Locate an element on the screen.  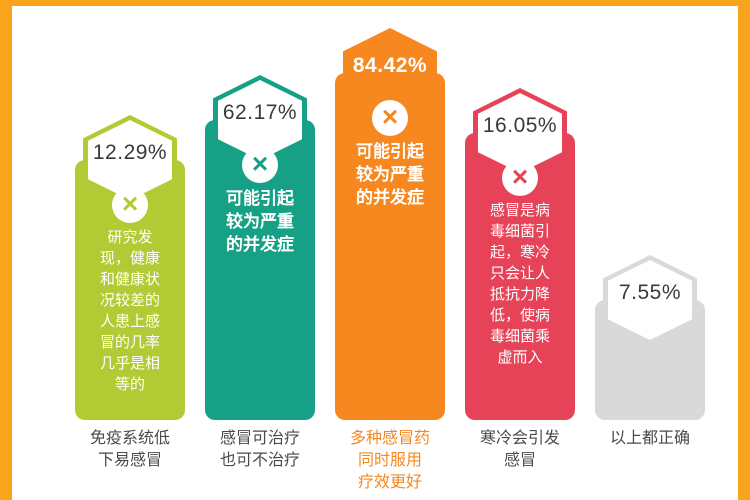
category-label: 寒冷会引发 感冒 is located at coordinates (519, 449).